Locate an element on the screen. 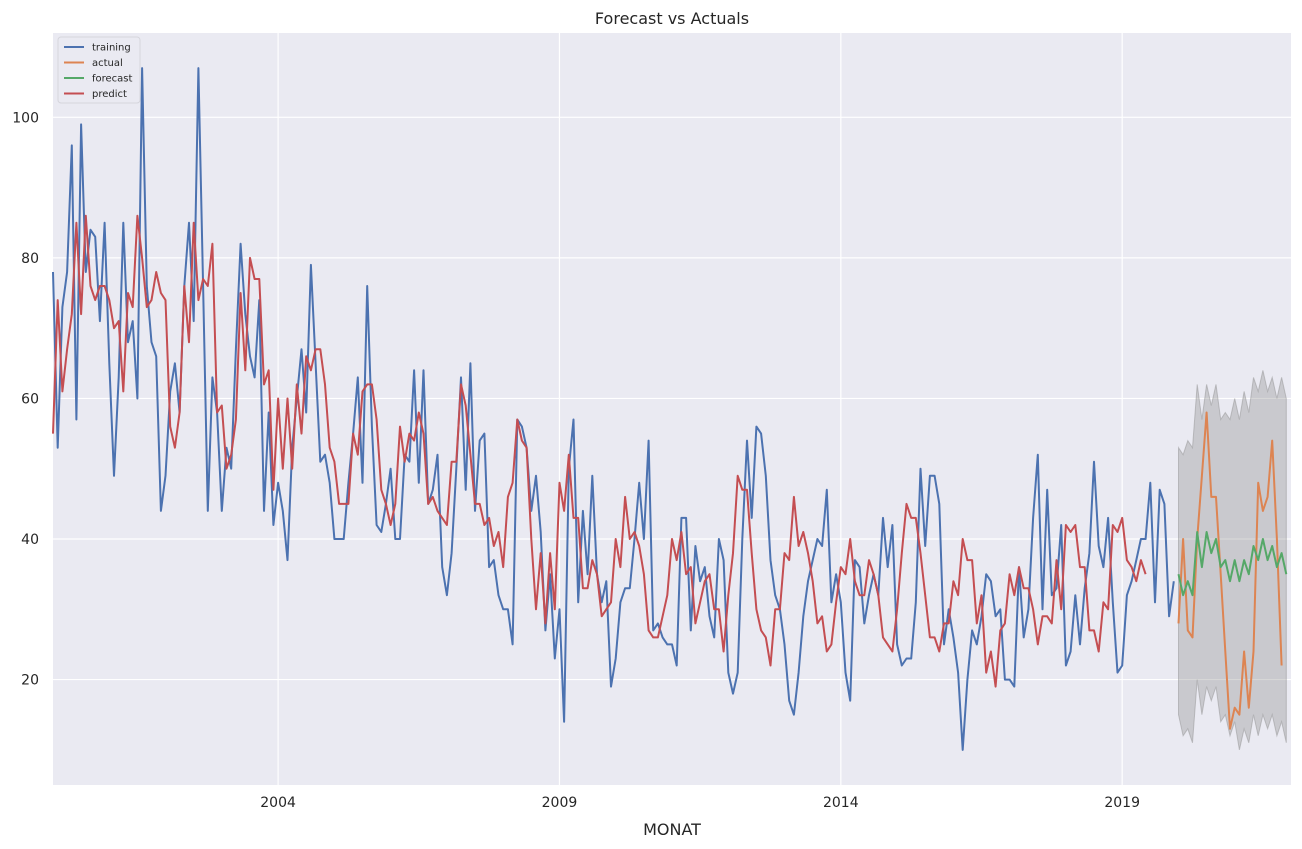 The image size is (1302, 849). chart-title: Forecast vs Actuals is located at coordinates (672, 18).